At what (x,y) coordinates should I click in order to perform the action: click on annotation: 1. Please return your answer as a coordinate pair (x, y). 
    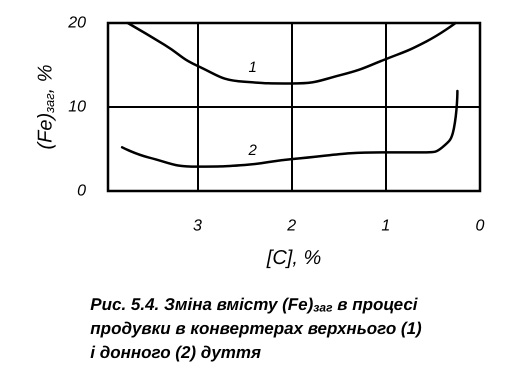
    Looking at the image, I should click on (252, 67).